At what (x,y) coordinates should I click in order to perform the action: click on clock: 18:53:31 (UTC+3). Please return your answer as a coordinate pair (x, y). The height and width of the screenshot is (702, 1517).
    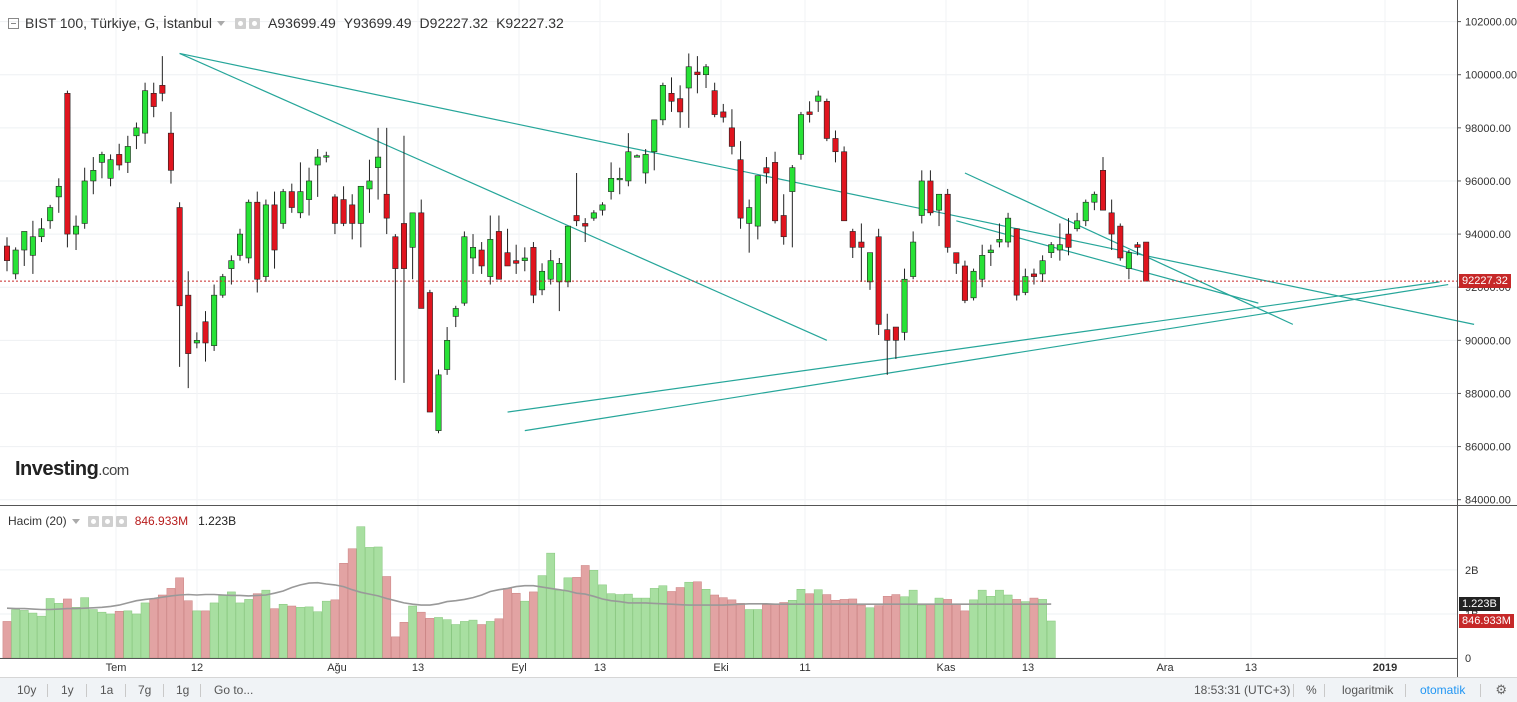
    Looking at the image, I should click on (1242, 690).